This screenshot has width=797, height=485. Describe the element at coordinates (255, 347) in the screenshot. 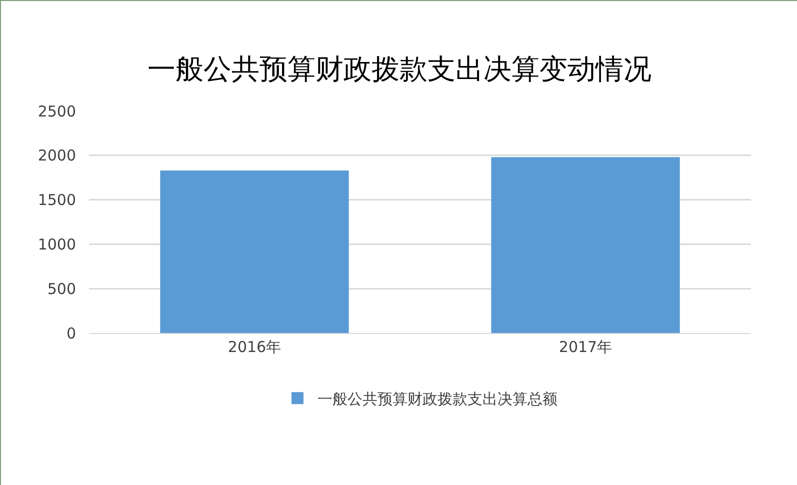

I see `x-tick-label: 2016年` at that location.